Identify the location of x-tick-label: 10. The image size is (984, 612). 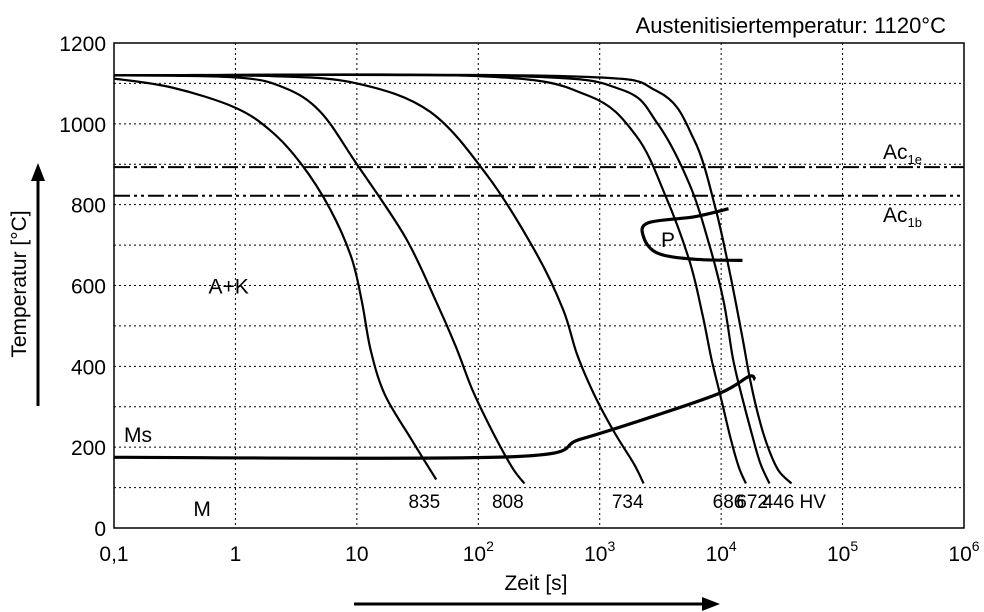
(356, 554).